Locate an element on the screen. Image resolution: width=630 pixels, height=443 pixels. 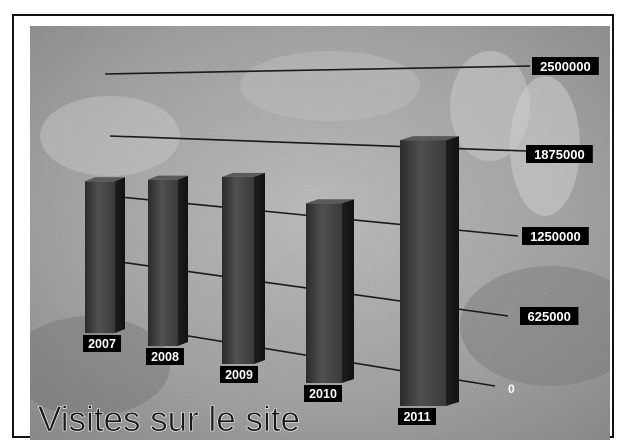
x-category-label: 2010 is located at coordinates (323, 394).